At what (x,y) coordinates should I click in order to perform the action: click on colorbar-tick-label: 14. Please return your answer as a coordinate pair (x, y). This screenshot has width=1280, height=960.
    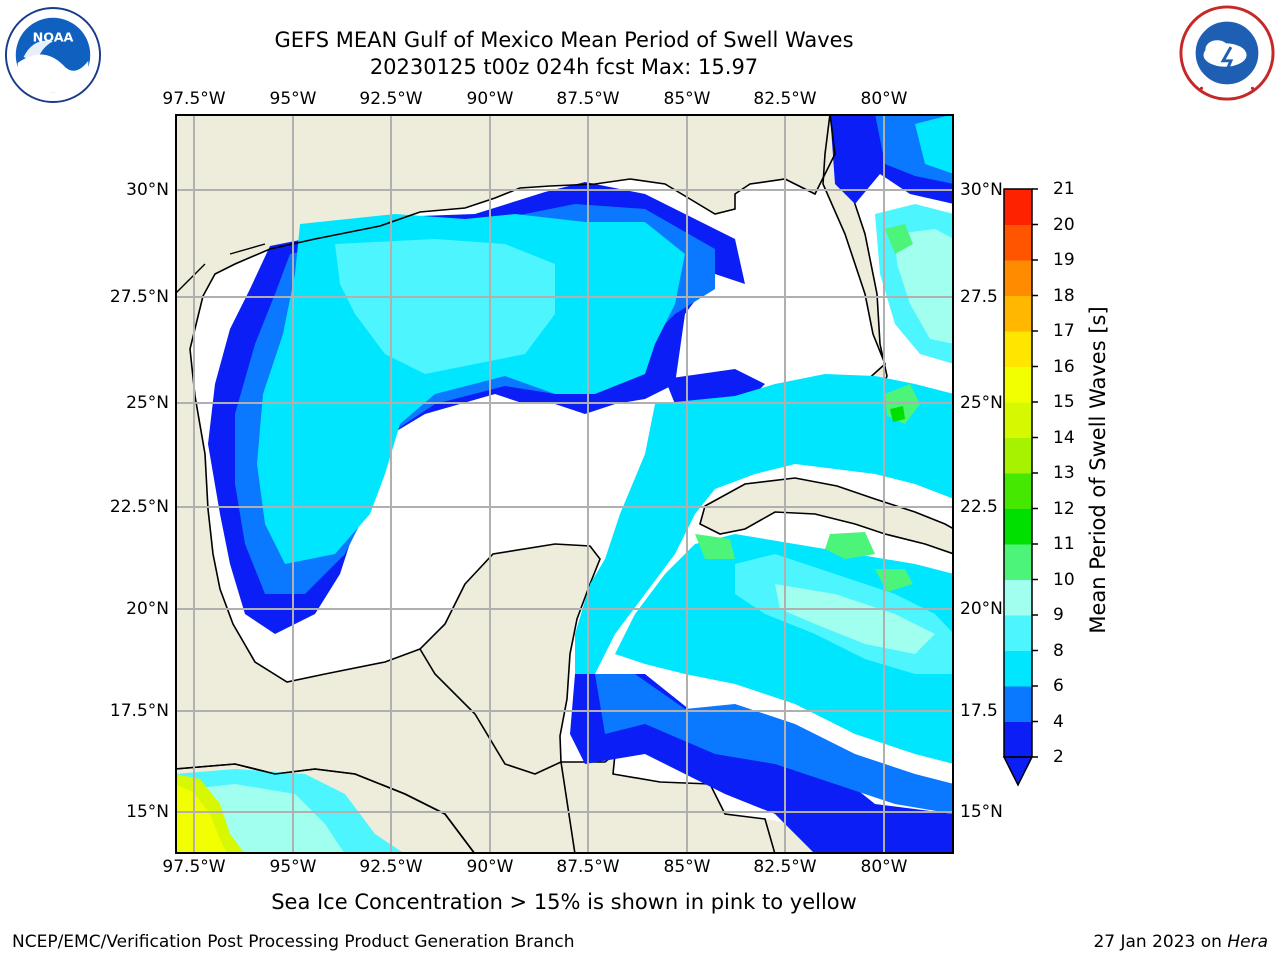
    Looking at the image, I should click on (1064, 437).